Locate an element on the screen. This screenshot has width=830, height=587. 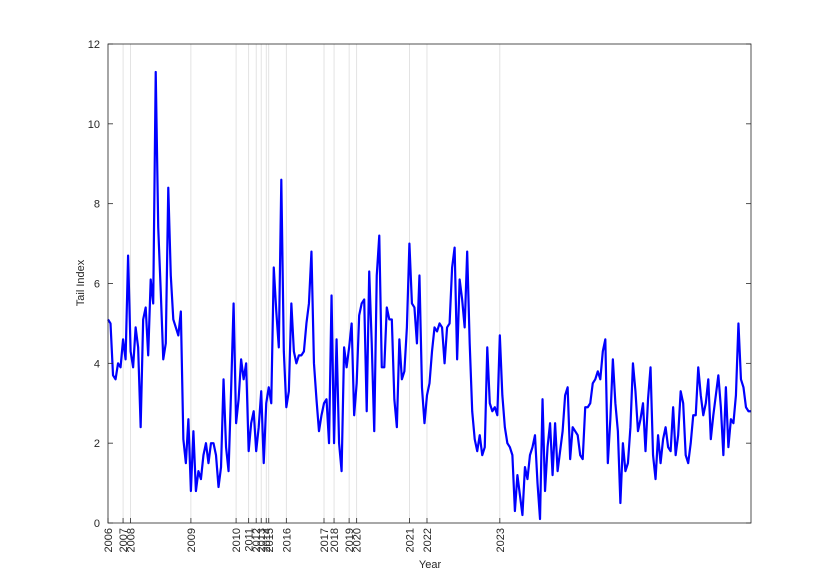
x-tick-label: 2013 is located at coordinates (262, 540).